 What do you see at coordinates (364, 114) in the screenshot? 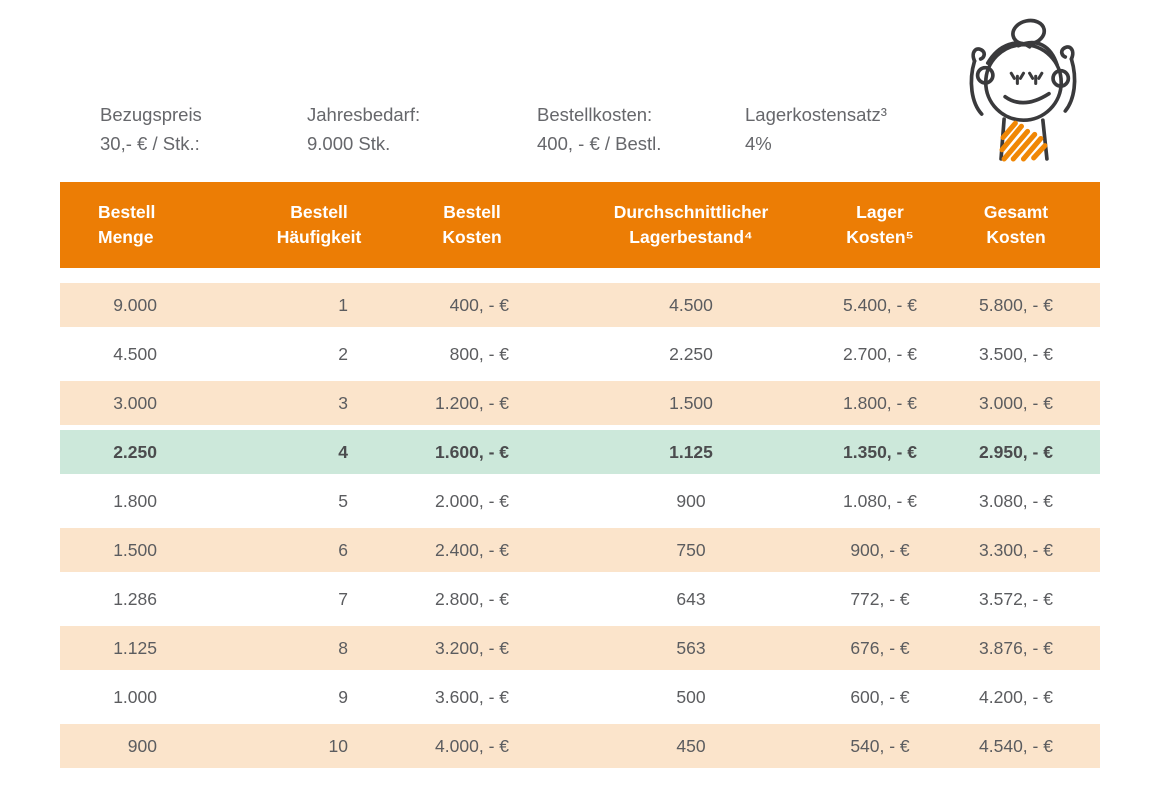
I see `info-label: Jahresbedarf:` at bounding box center [364, 114].